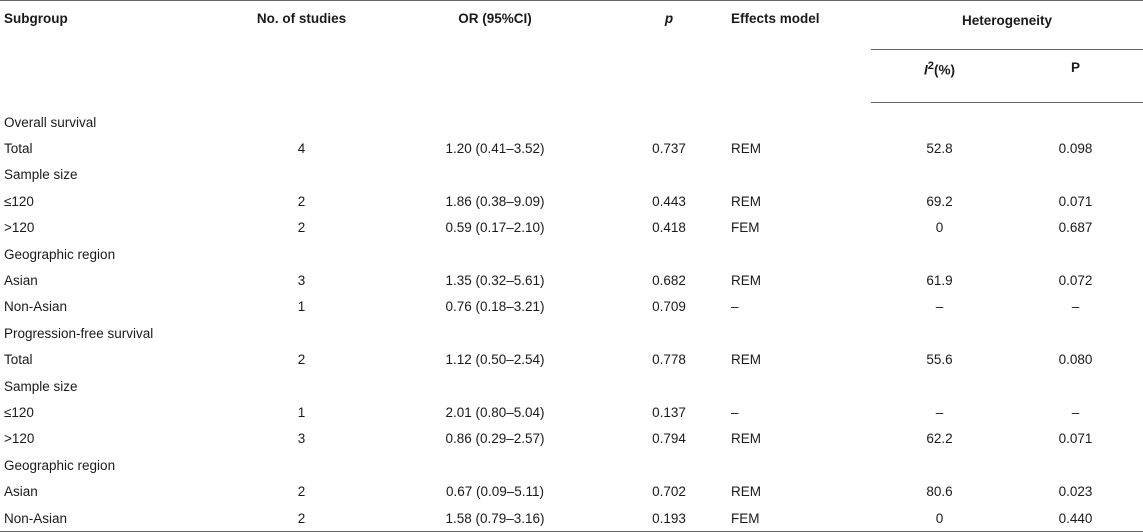 Image resolution: width=1143 pixels, height=532 pixels. I want to click on cell-i2: 80.6, so click(939, 492).